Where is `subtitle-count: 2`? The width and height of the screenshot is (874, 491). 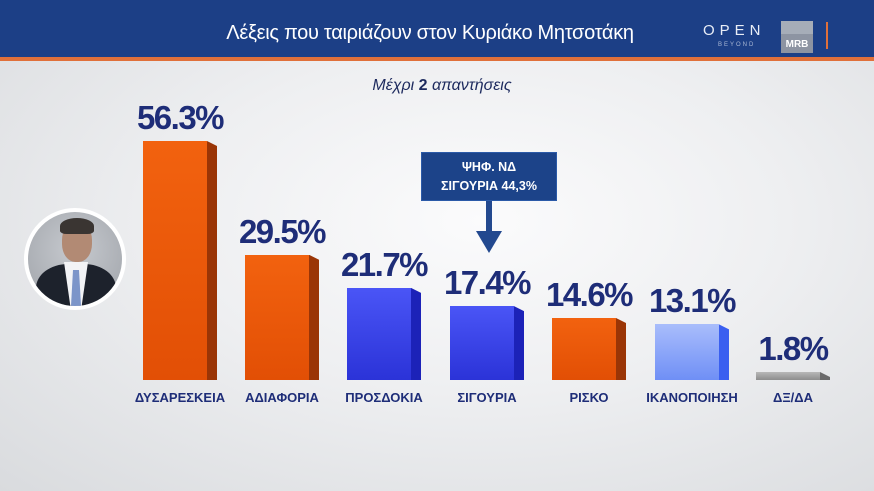 subtitle-count: 2 is located at coordinates (423, 85).